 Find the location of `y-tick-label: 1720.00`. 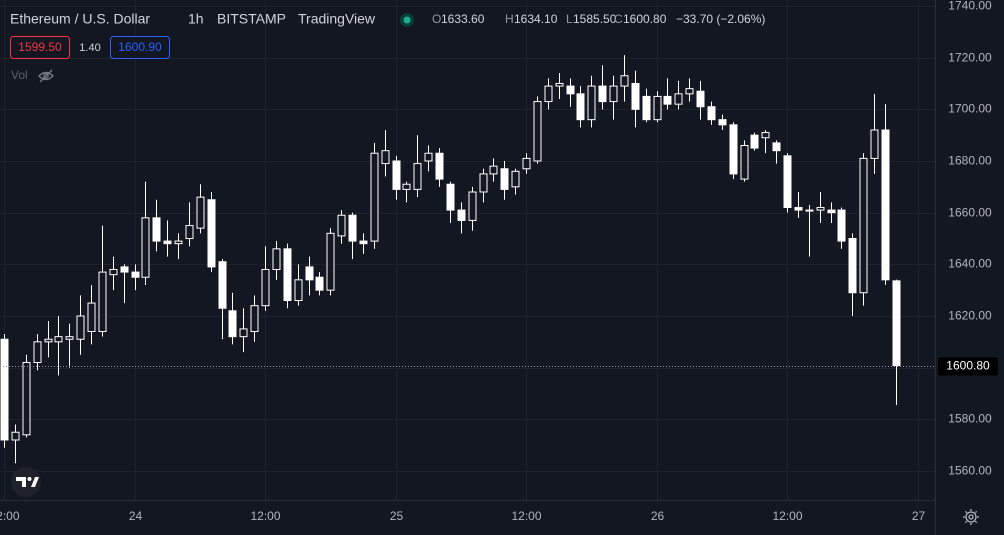

y-tick-label: 1720.00 is located at coordinates (970, 58).